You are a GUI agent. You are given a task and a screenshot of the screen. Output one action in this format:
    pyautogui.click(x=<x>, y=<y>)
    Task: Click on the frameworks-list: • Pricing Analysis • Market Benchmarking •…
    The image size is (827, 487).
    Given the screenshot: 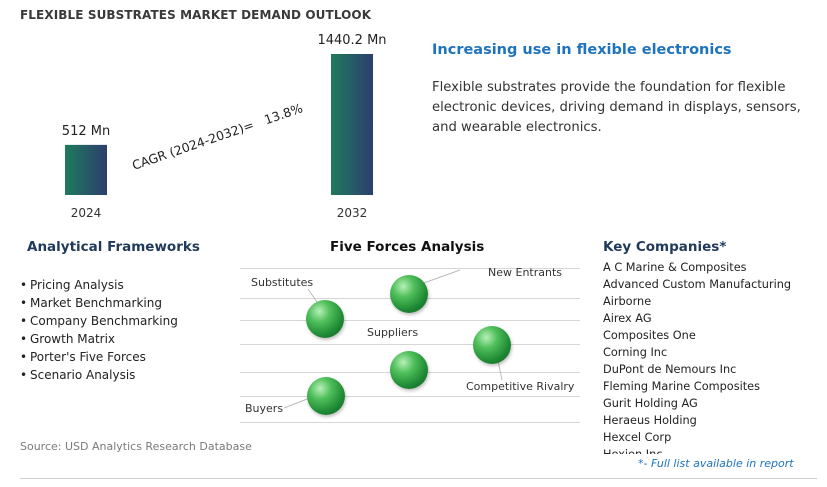 What is the action you would take?
    pyautogui.click(x=99, y=330)
    